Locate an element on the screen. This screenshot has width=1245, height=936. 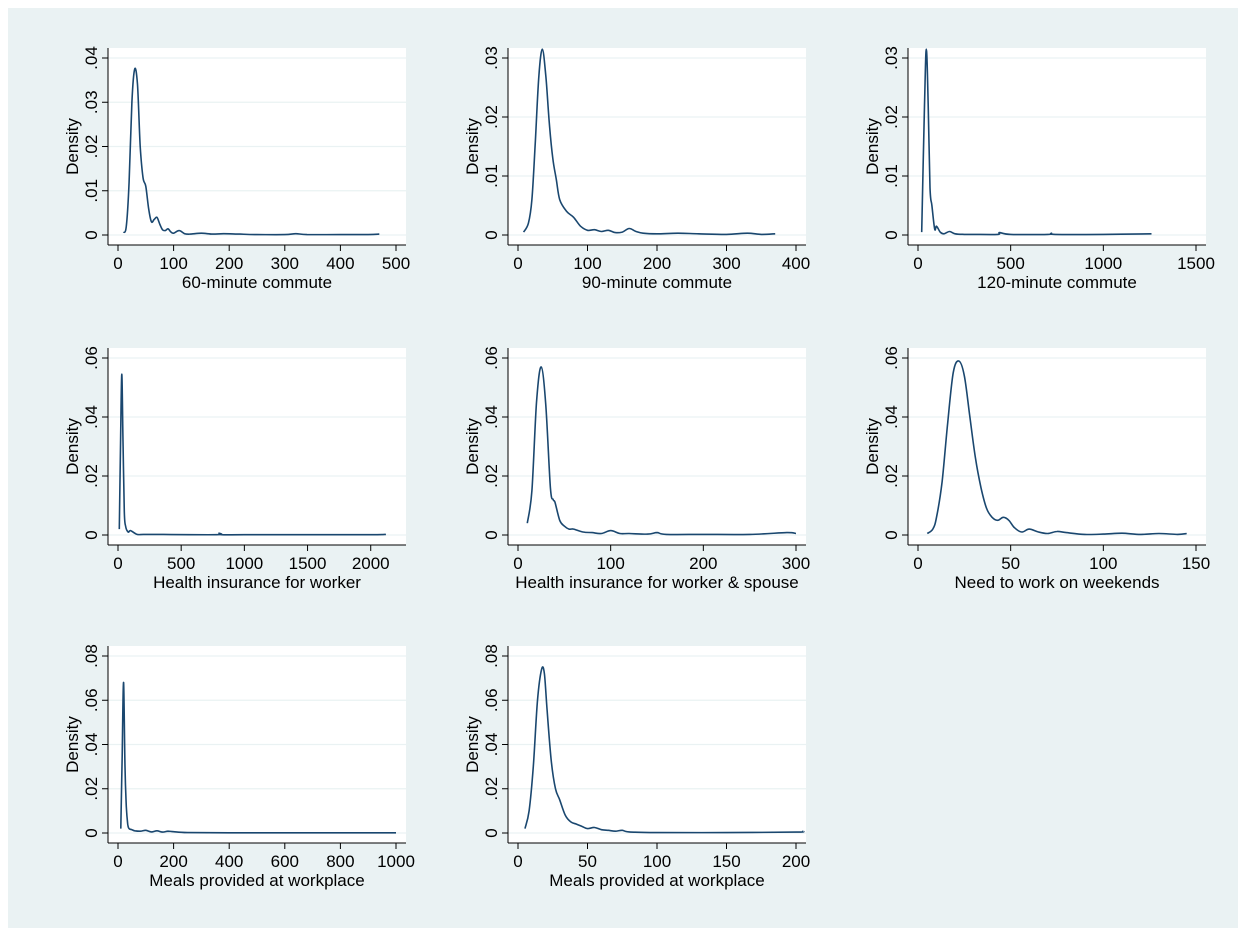
x-axis-title: 60-minute commute is located at coordinates (257, 282).